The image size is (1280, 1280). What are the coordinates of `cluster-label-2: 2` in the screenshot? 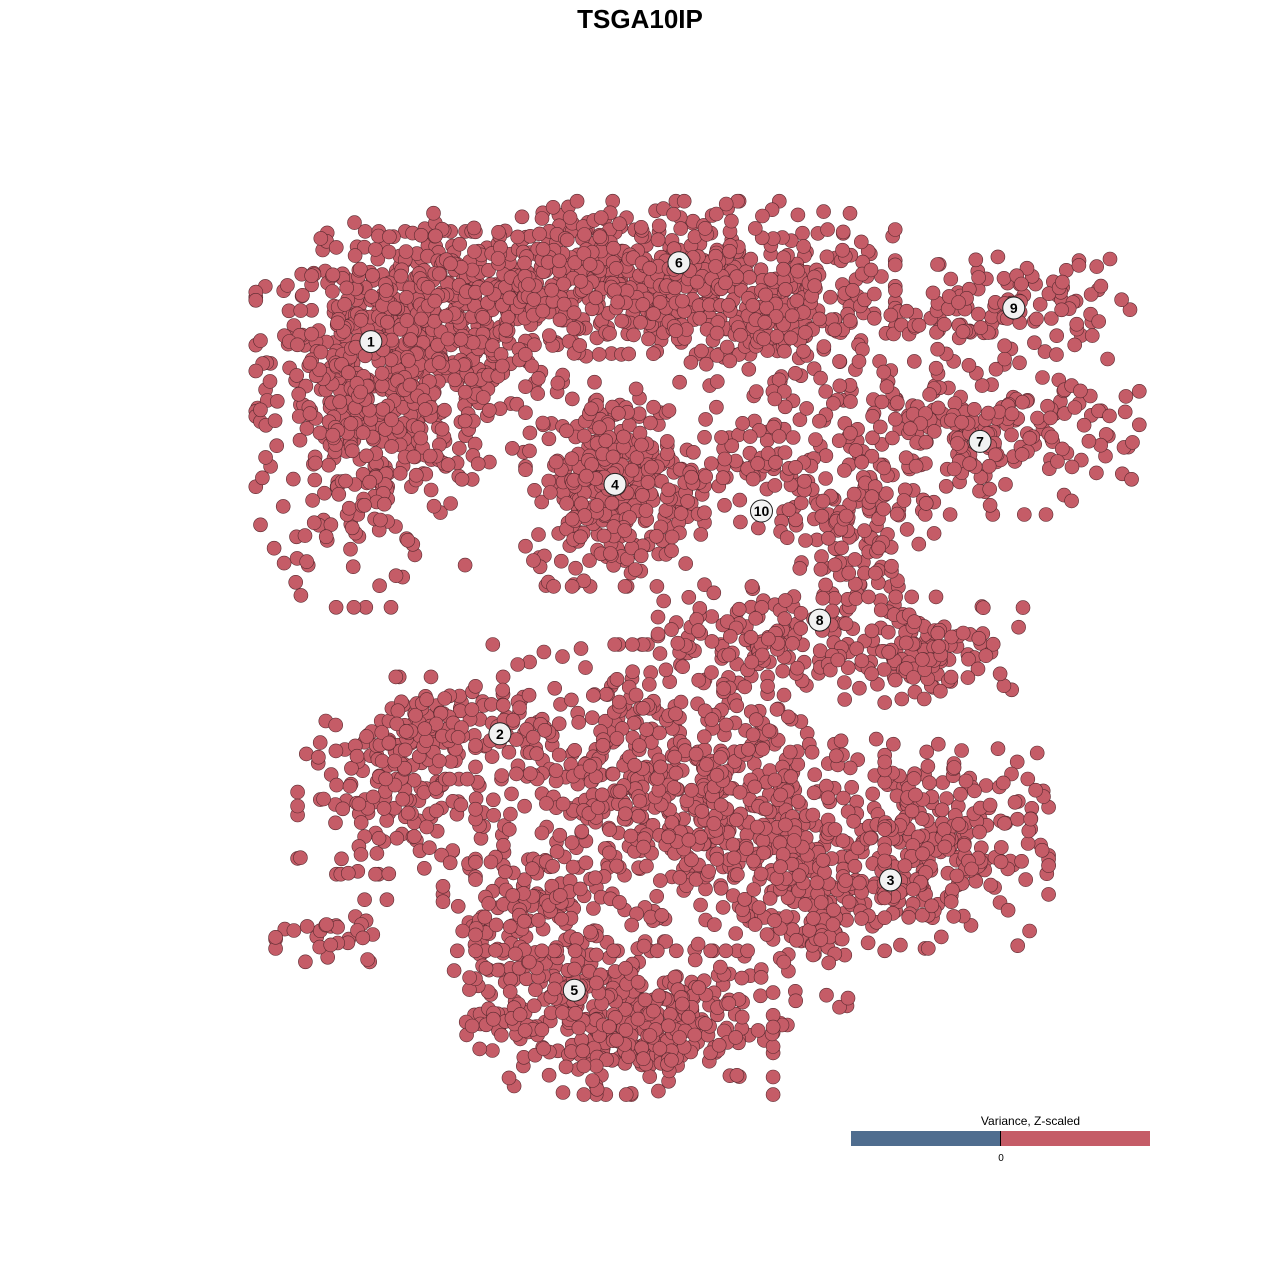 It's located at (500, 734).